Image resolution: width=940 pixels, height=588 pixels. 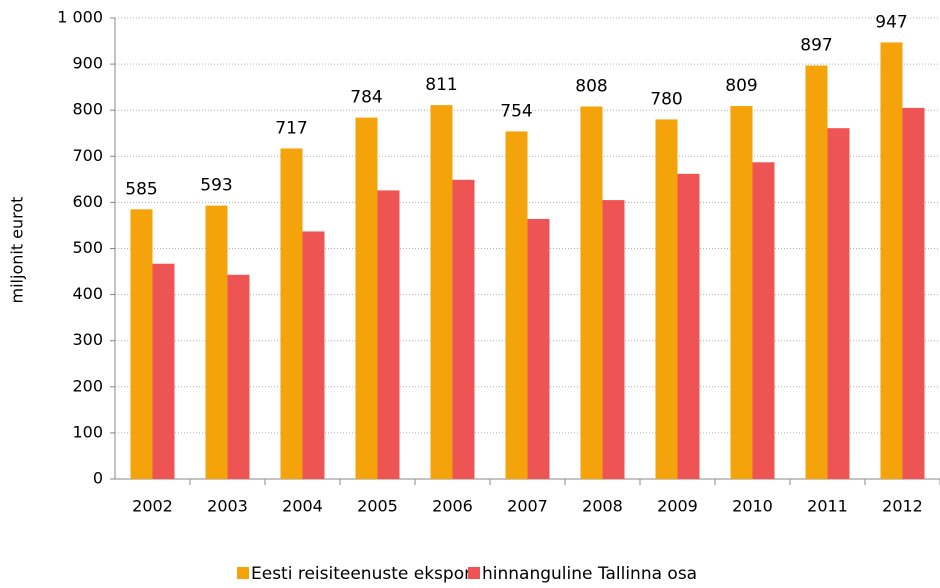 What do you see at coordinates (752, 506) in the screenshot?
I see `x-tick-label: 2010` at bounding box center [752, 506].